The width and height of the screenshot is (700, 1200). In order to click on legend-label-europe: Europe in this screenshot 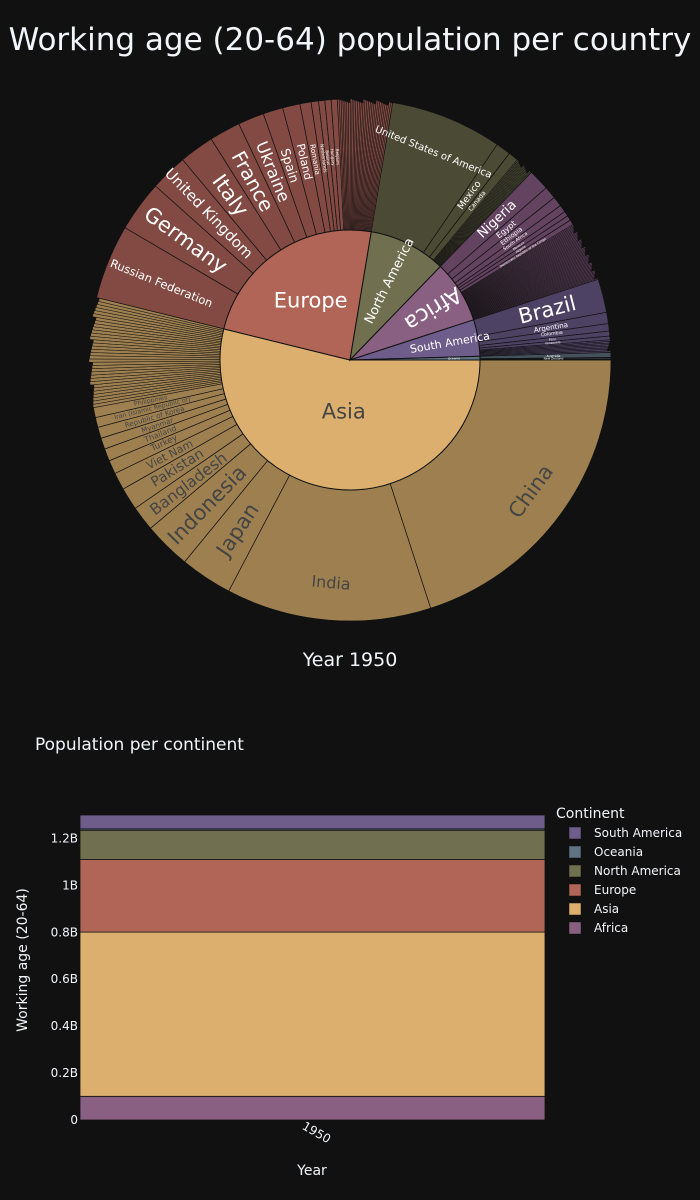, I will do `click(615, 890)`.